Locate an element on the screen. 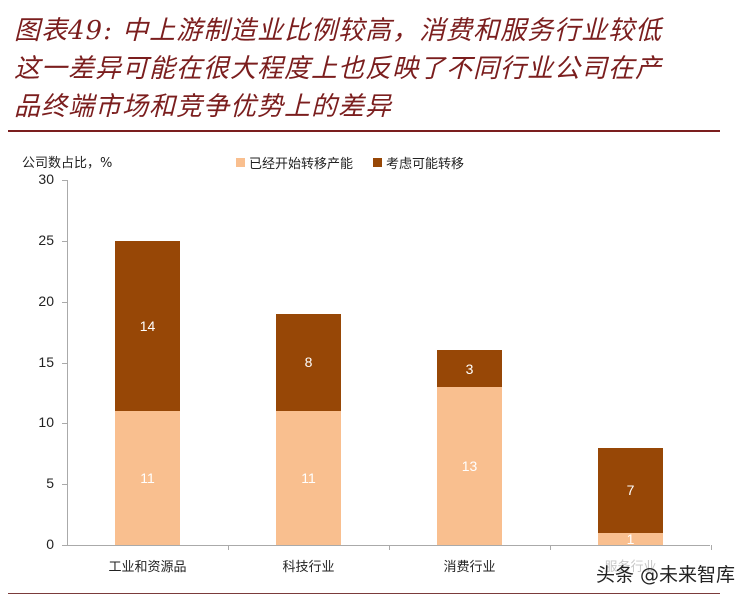 The image size is (748, 598). title-line-2: 这一差异可能在很大程度上也反映了不同行业公司在产 is located at coordinates (338, 69).